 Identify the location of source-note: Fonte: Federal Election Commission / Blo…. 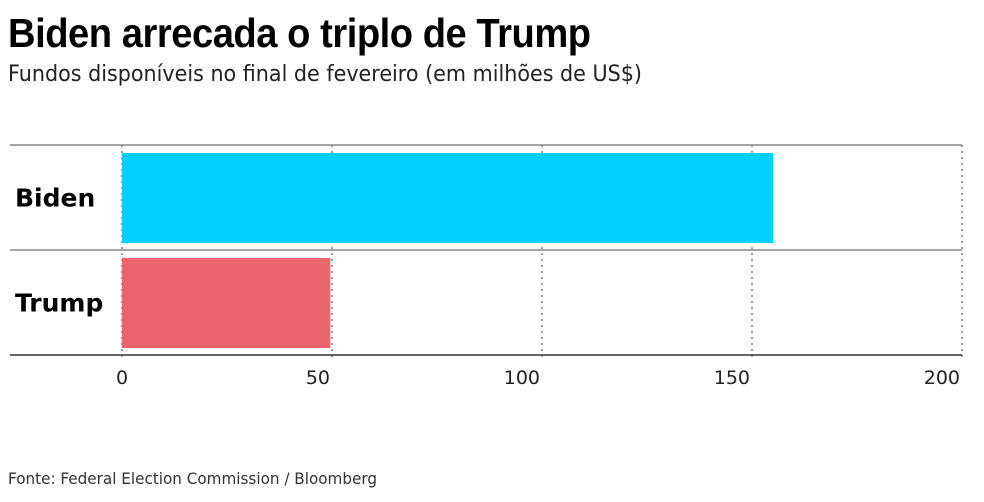
(192, 478).